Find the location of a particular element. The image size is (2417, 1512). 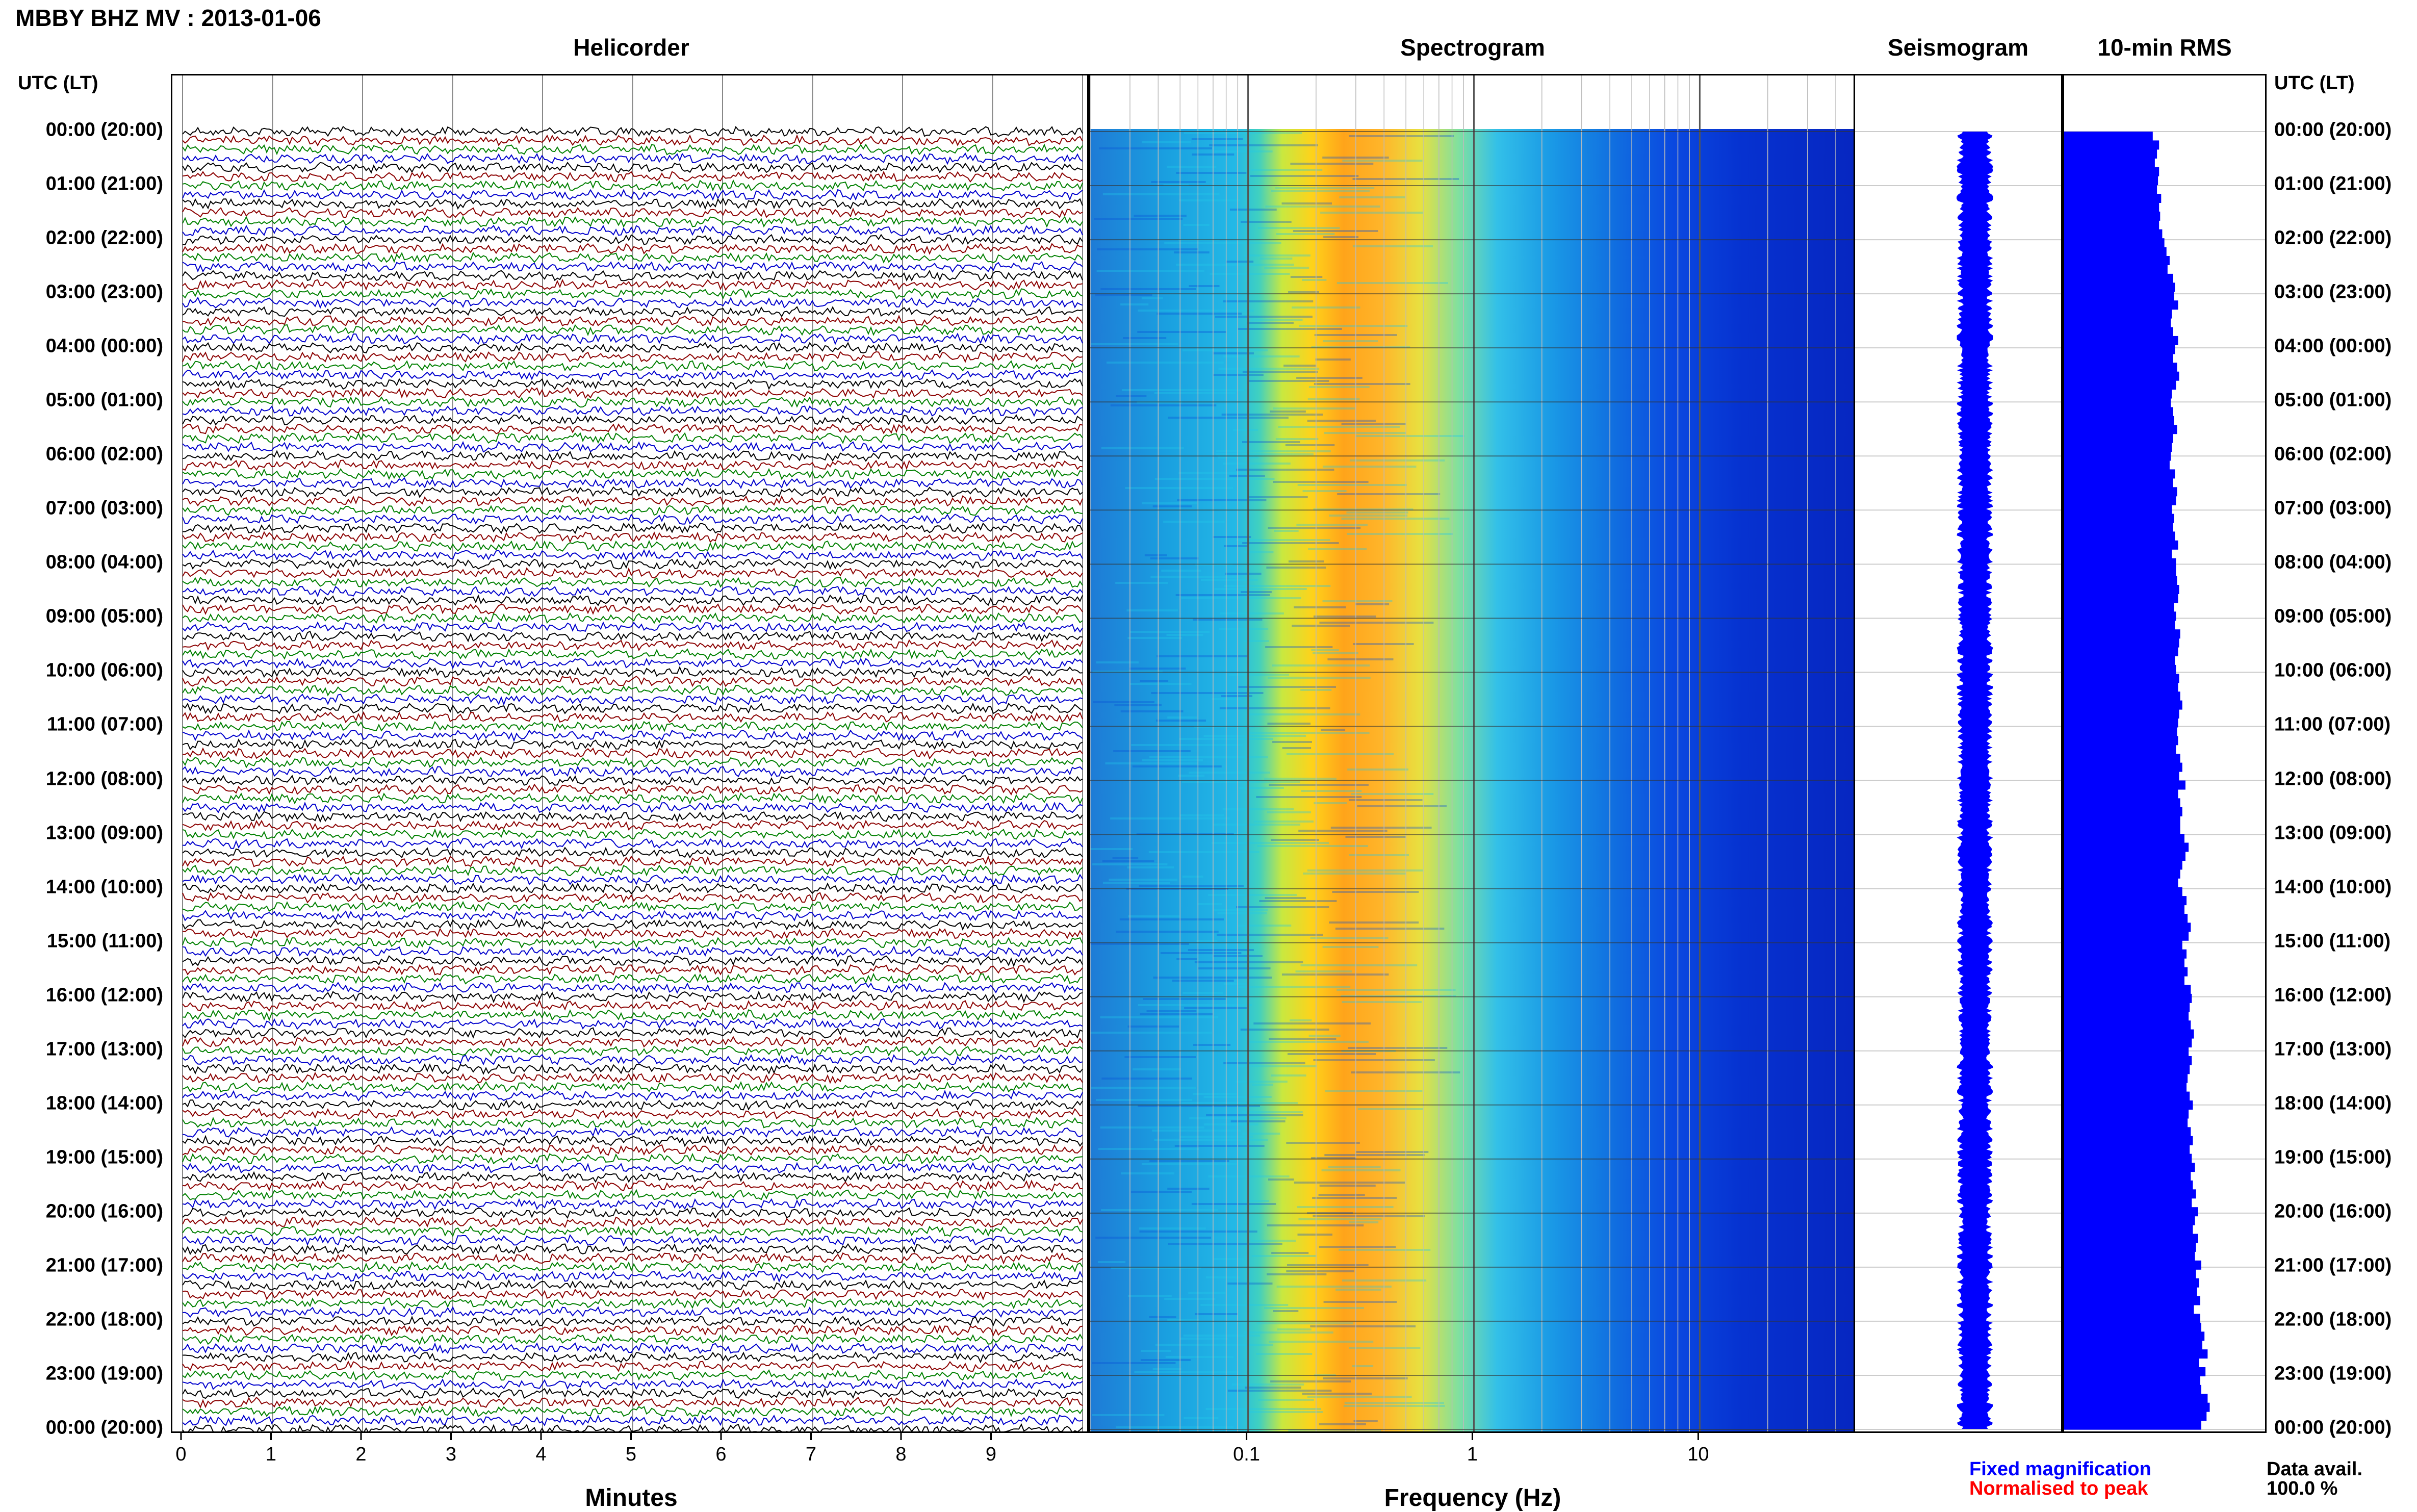

rms-panel is located at coordinates (2165, 753).